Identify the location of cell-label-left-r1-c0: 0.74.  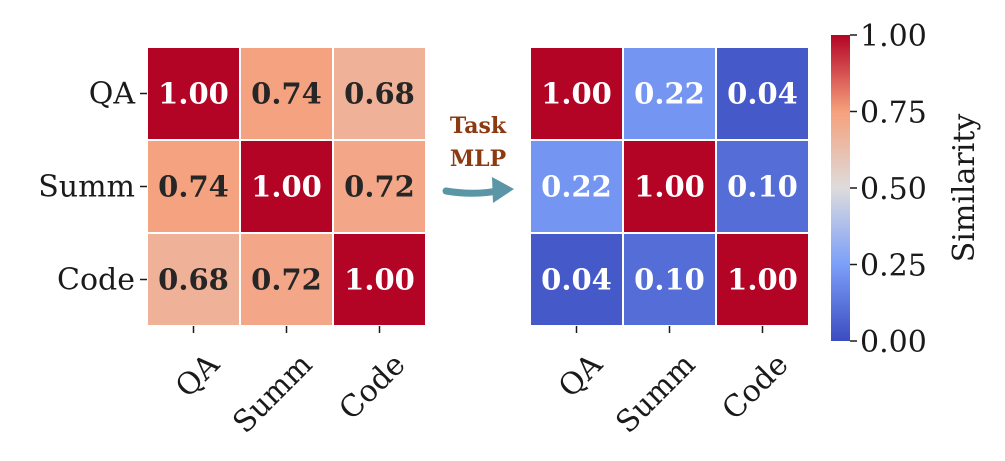
(193, 187).